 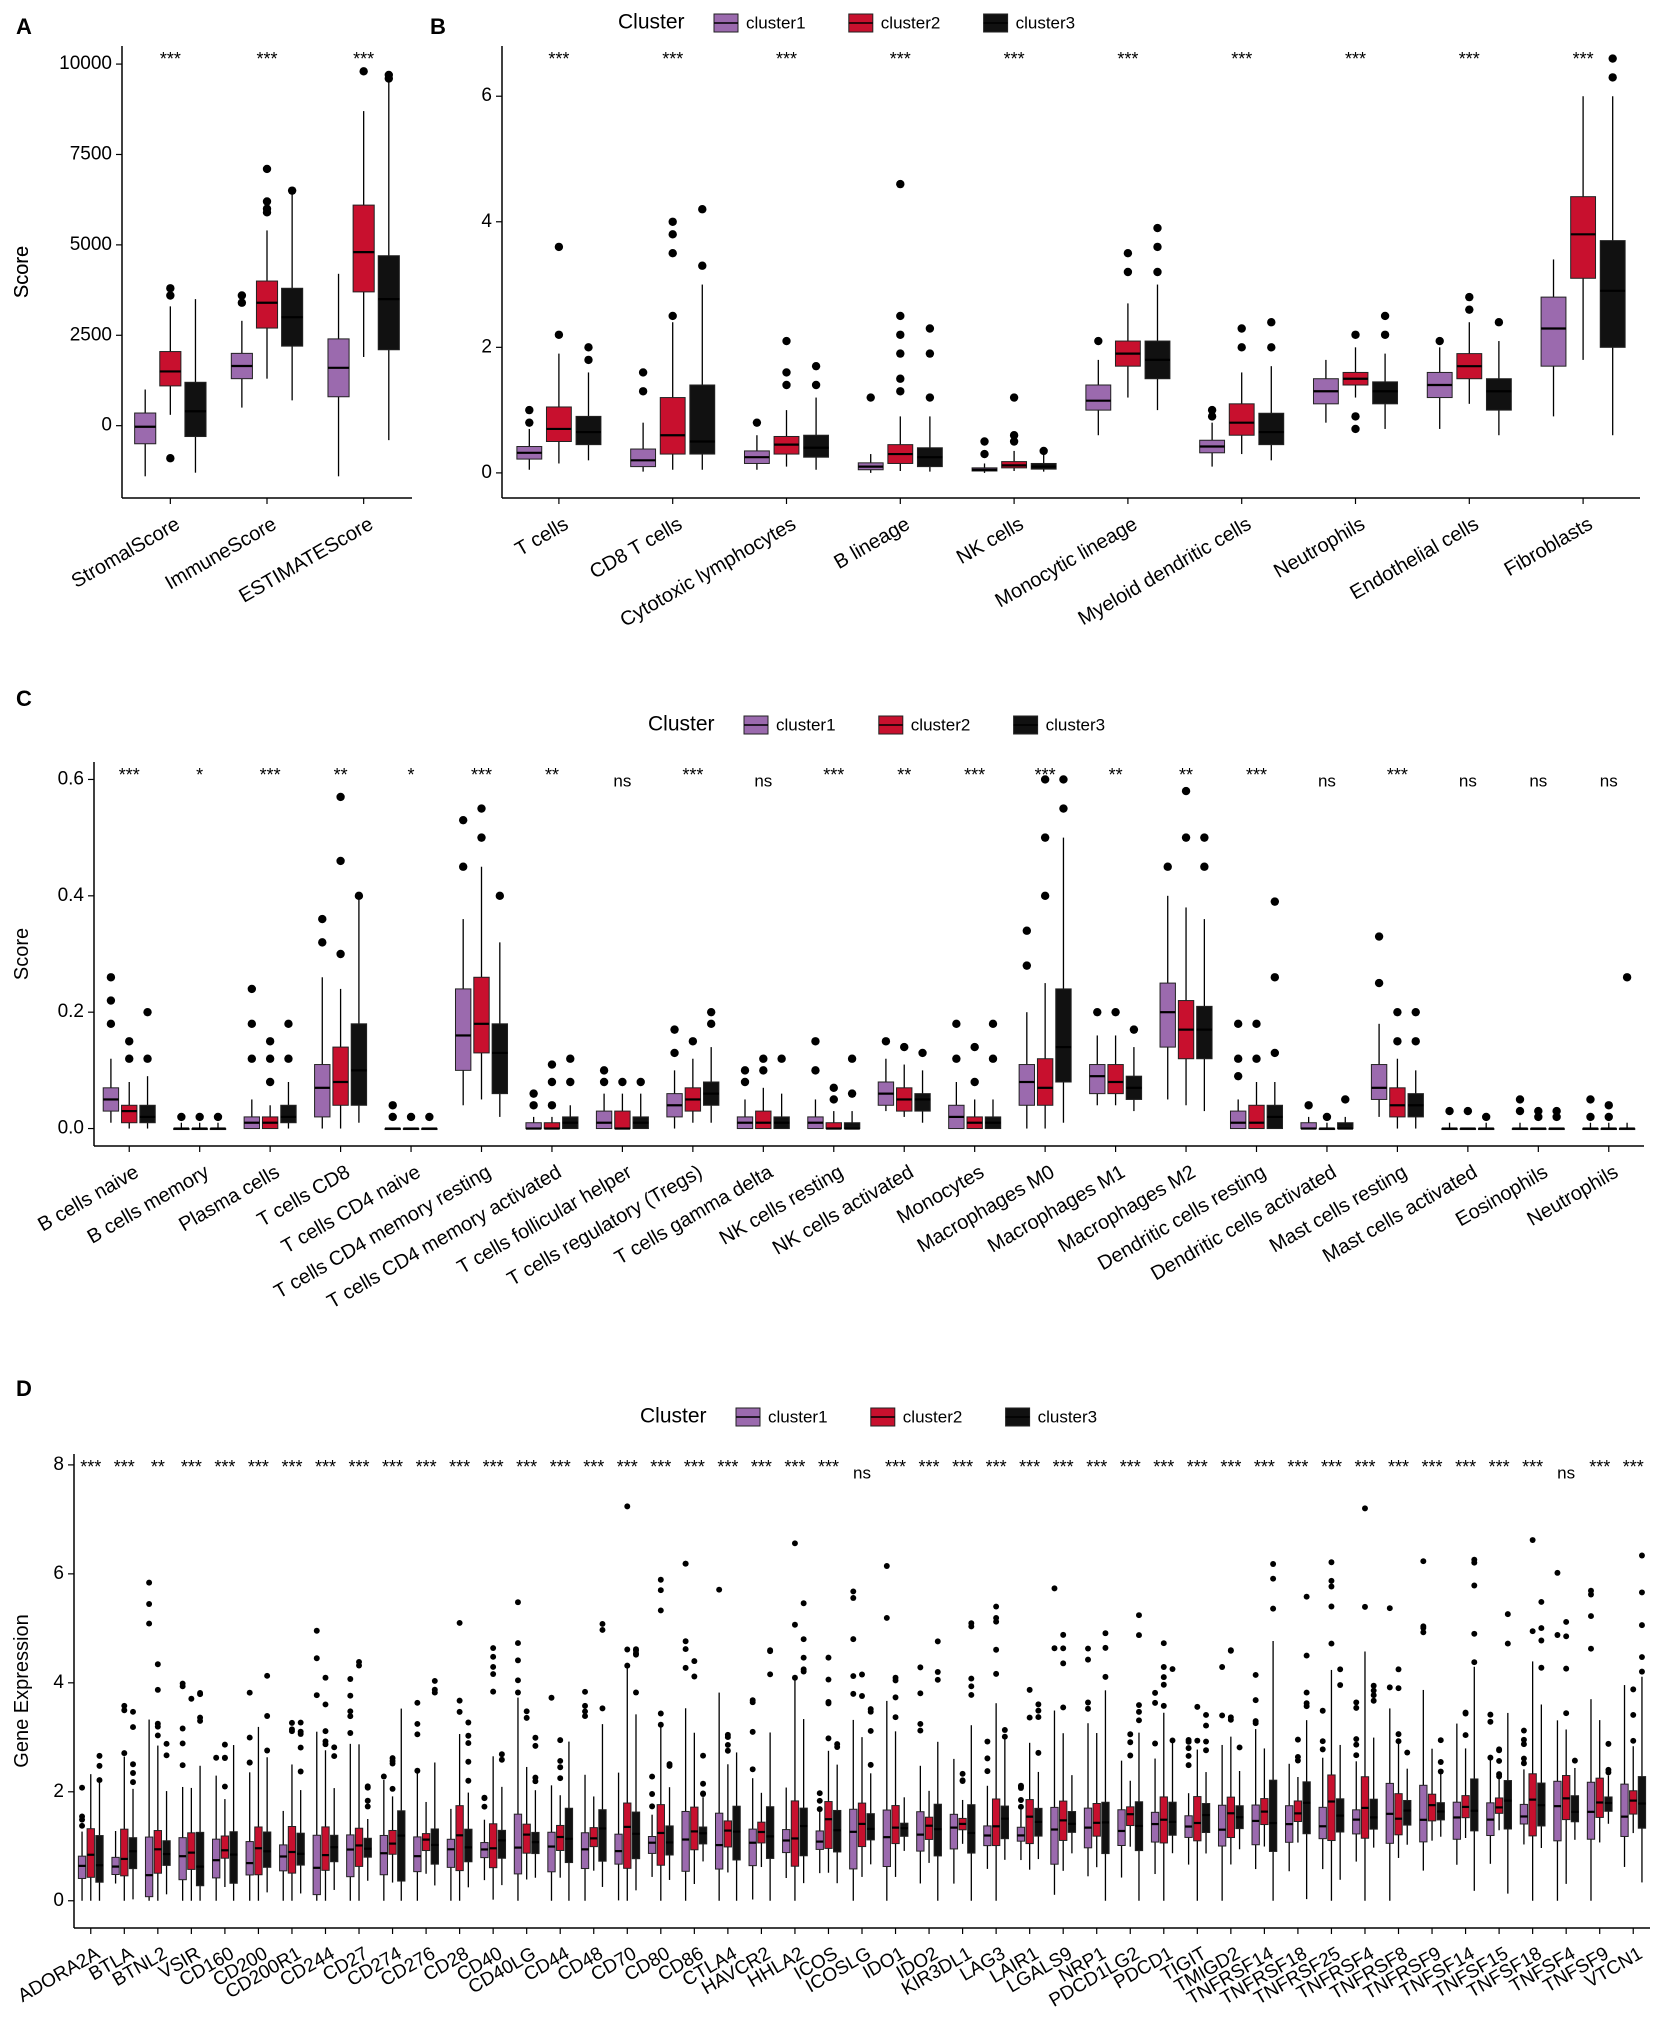 What do you see at coordinates (199, 775) in the screenshot?
I see `significance-label: *` at bounding box center [199, 775].